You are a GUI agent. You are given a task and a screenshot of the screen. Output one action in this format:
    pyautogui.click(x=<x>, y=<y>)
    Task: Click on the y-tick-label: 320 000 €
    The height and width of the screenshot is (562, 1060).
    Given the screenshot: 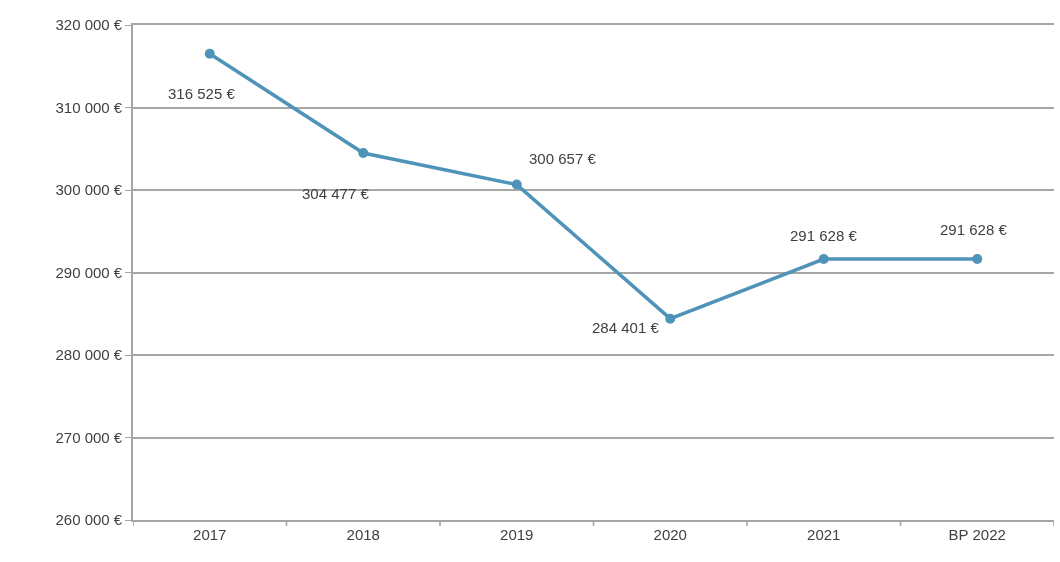 What is the action you would take?
    pyautogui.click(x=89, y=25)
    